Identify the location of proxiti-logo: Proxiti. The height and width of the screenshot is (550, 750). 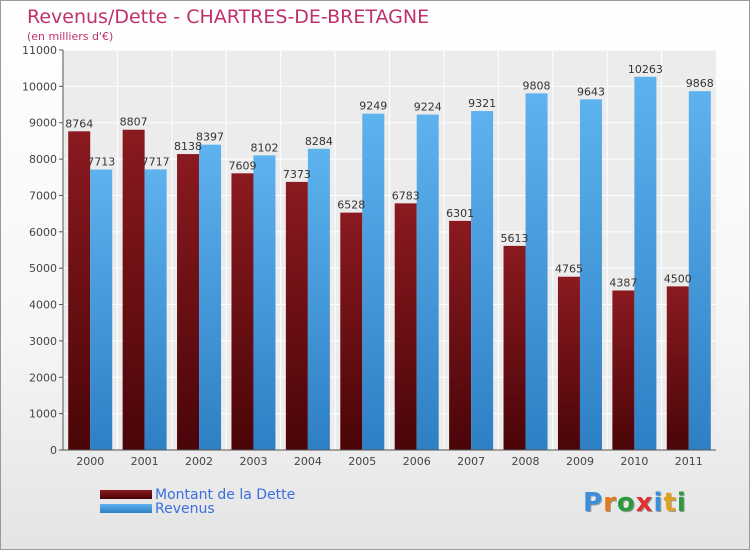
(635, 503).